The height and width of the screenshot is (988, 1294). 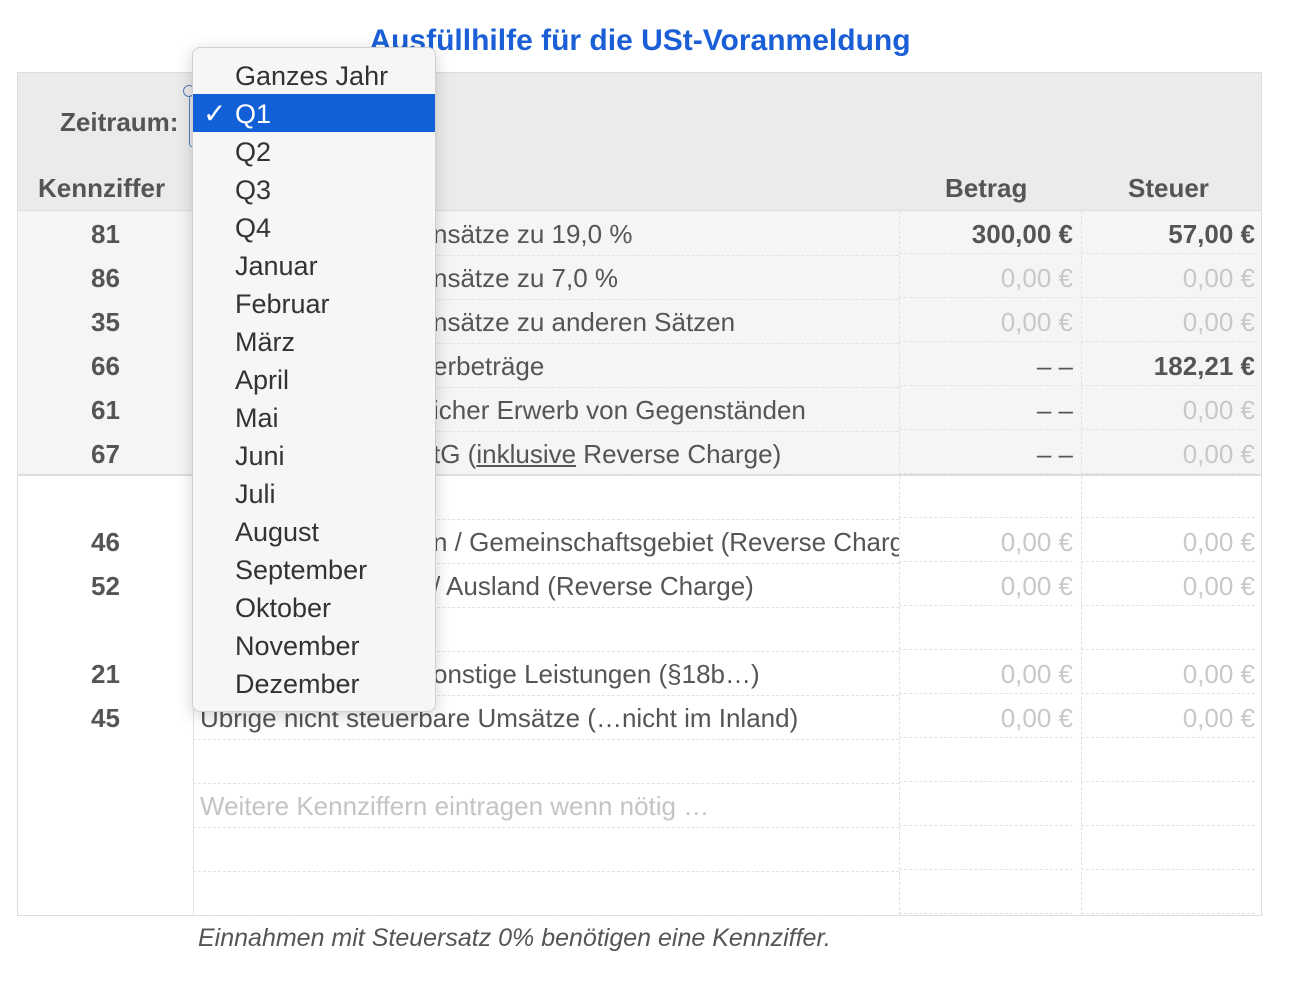 I want to click on kennziffer-cell: 81, so click(x=105, y=234).